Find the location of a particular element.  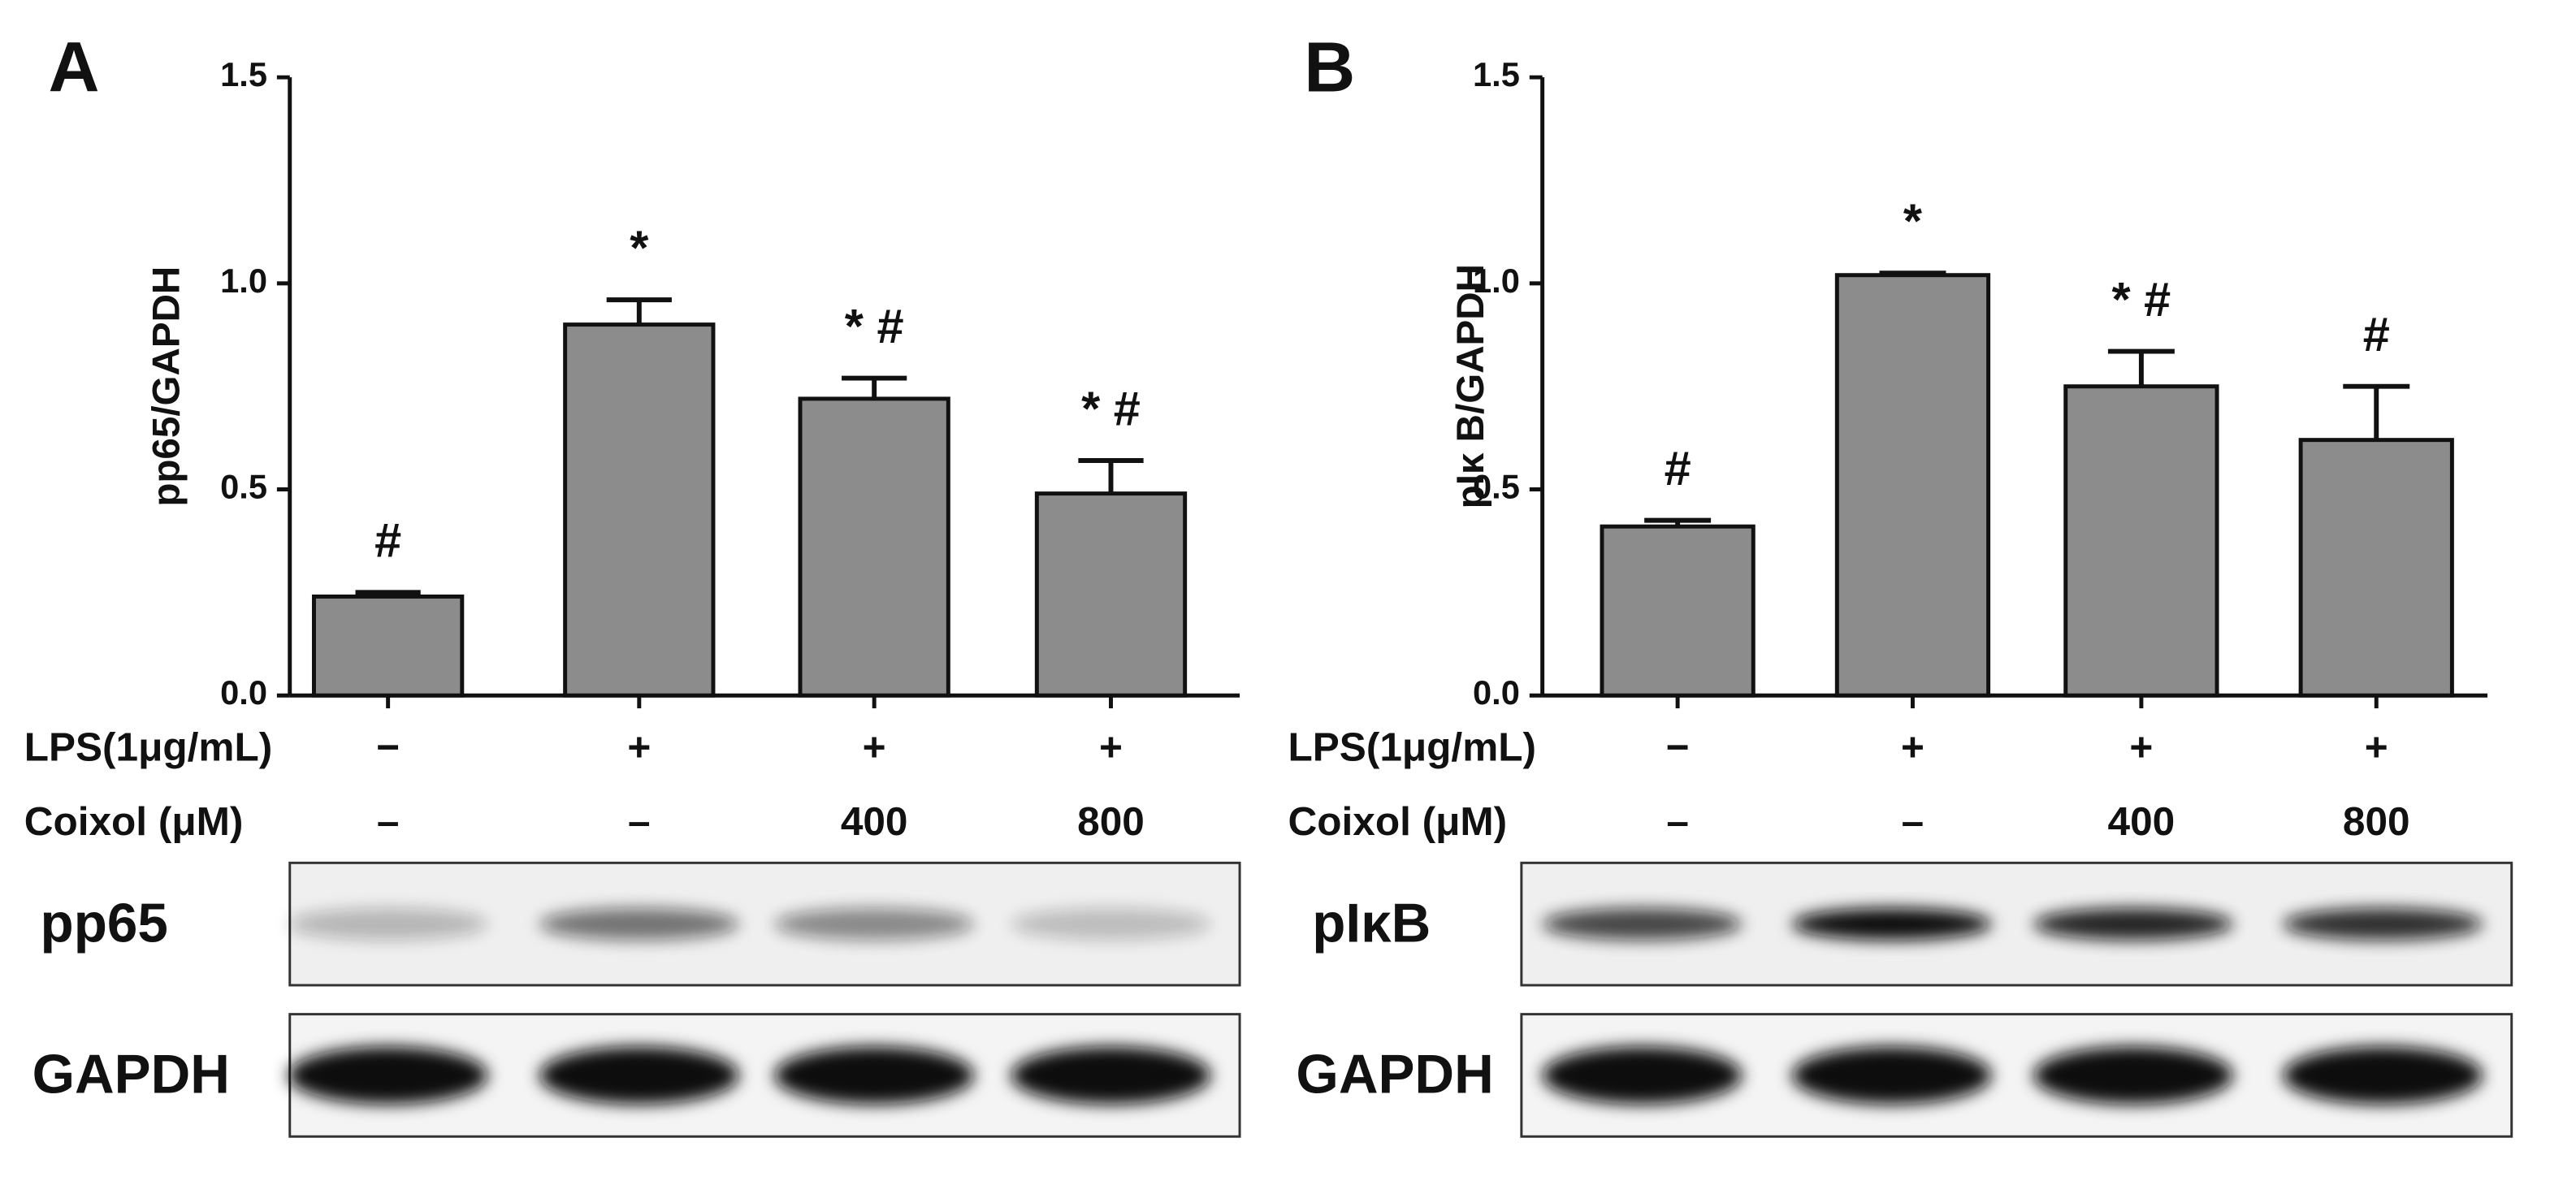

blot-label: pIκB is located at coordinates (1371, 923).